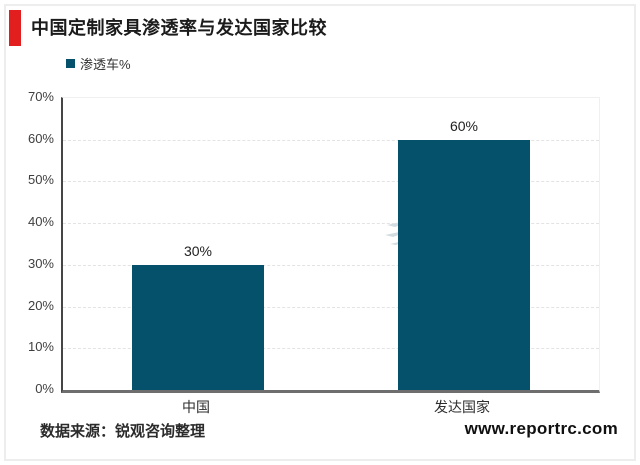  Describe the element at coordinates (464, 125) in the screenshot. I see `bar-value-label: 60%` at that location.